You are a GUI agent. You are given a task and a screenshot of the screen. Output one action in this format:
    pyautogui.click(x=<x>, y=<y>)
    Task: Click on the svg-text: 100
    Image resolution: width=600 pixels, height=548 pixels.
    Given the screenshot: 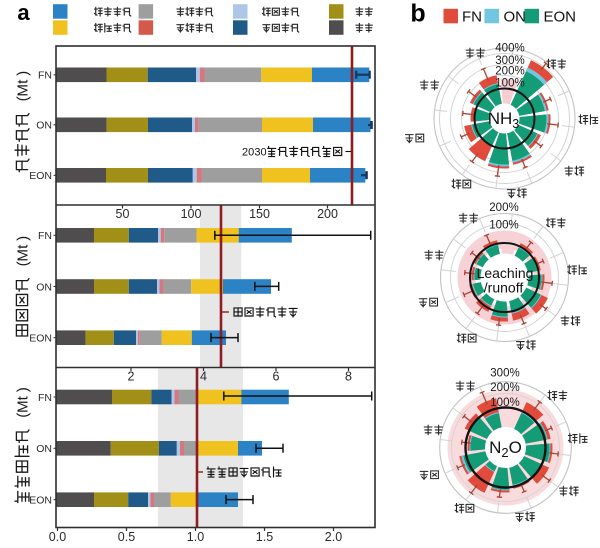 What is the action you would take?
    pyautogui.click(x=191, y=214)
    